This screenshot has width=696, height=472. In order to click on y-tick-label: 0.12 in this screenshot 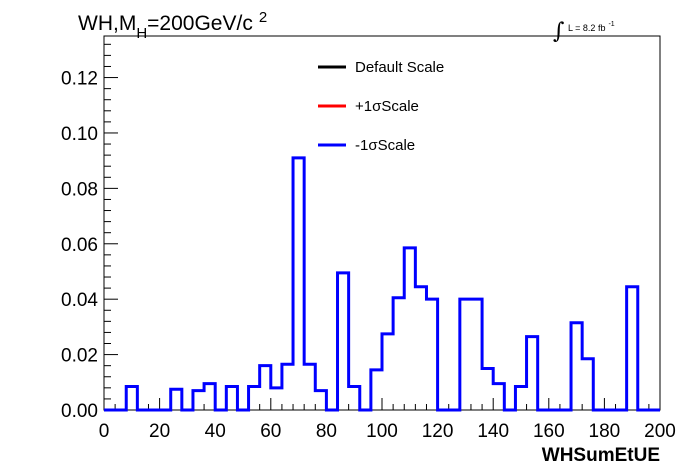, I will do `click(79, 79)`.